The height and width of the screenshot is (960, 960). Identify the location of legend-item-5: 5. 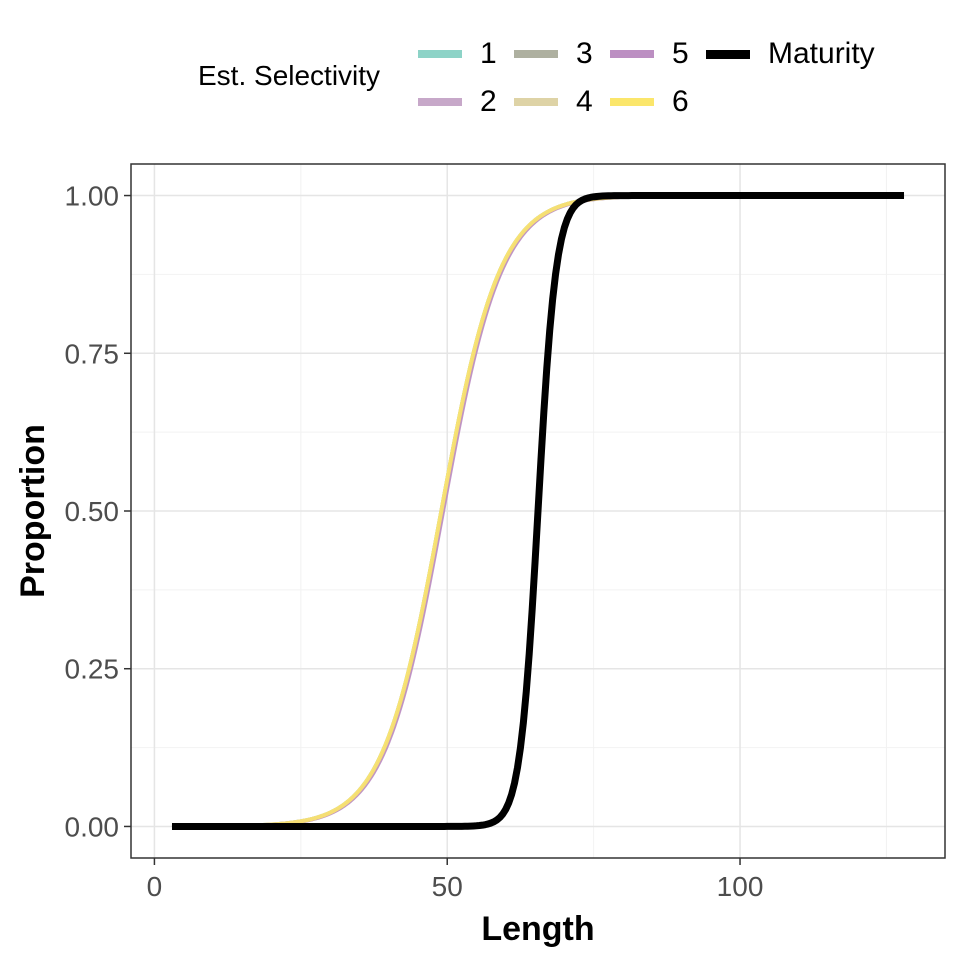
(649, 54).